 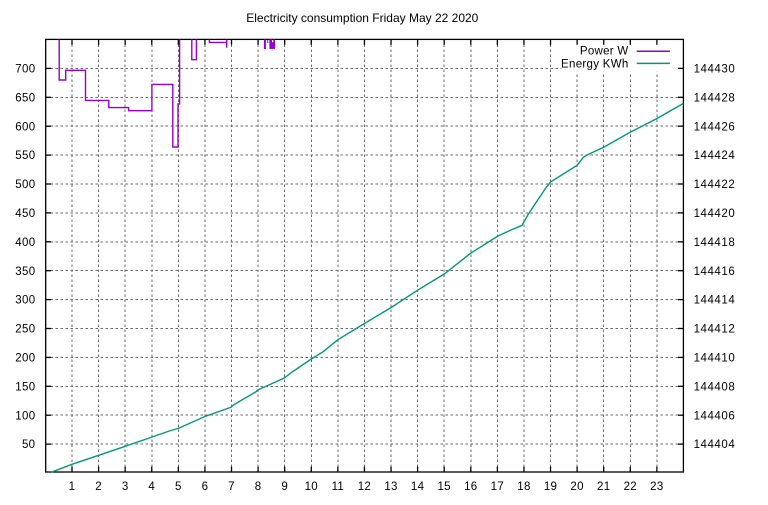 I want to click on svg-text: 2, so click(x=98, y=487).